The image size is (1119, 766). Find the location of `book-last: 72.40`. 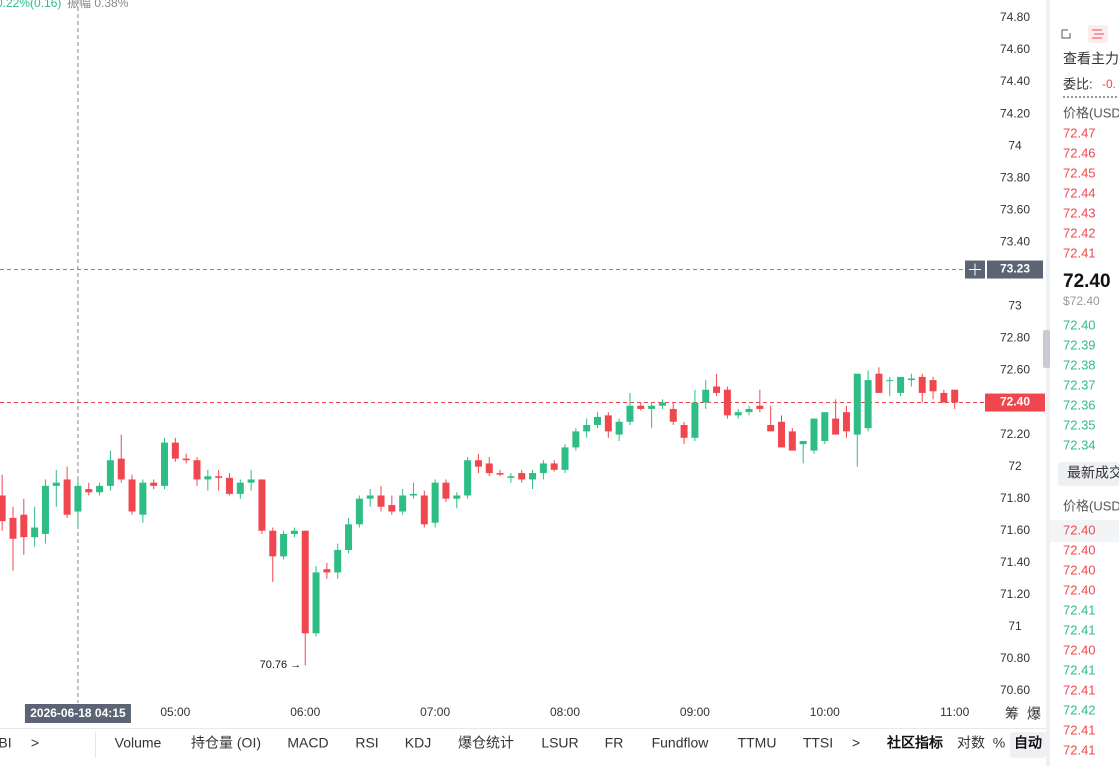

book-last: 72.40 is located at coordinates (1087, 281).